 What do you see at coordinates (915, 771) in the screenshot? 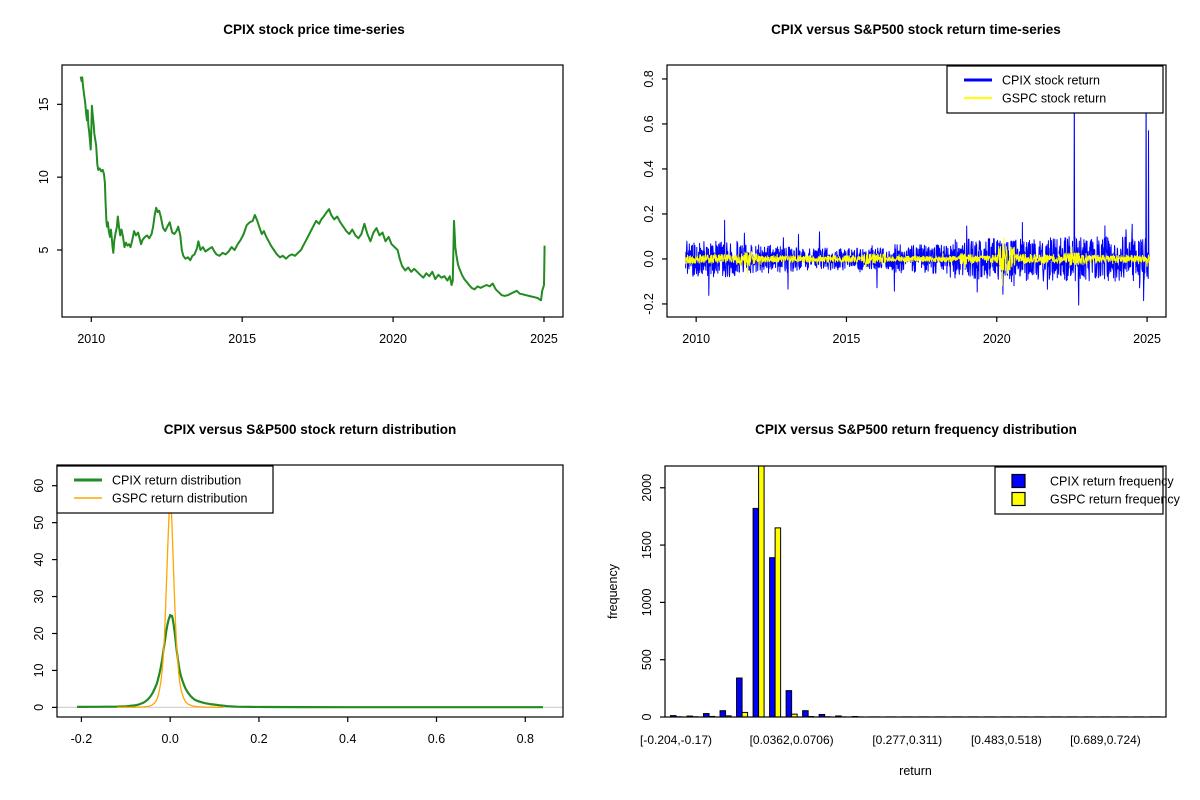
I see `x-axis-label: return` at bounding box center [915, 771].